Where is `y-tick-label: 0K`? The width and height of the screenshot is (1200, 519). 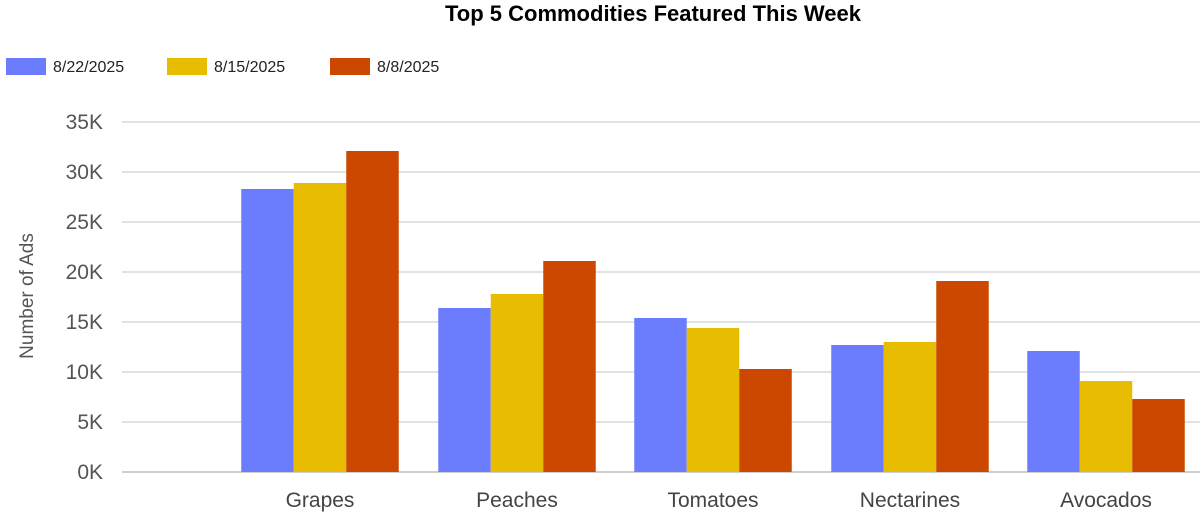 y-tick-label: 0K is located at coordinates (90, 472).